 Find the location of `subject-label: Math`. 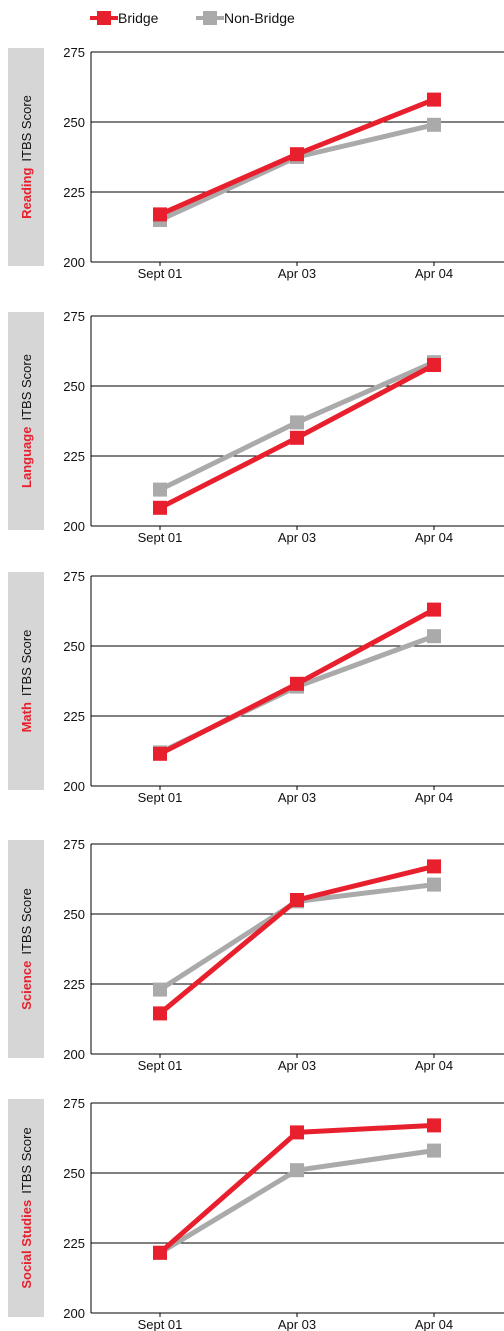

subject-label: Math is located at coordinates (26, 717).